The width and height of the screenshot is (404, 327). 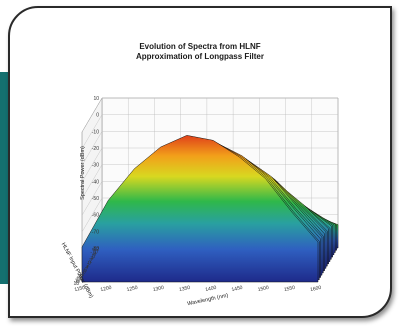 What do you see at coordinates (95, 149) in the screenshot?
I see `y-tick-label: -20` at bounding box center [95, 149].